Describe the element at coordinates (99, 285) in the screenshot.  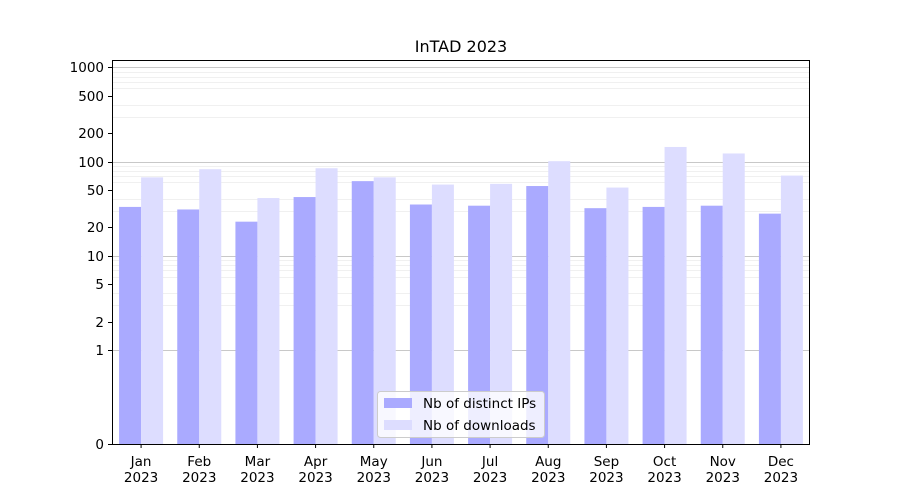
I see `y-tick-label: 5` at that location.